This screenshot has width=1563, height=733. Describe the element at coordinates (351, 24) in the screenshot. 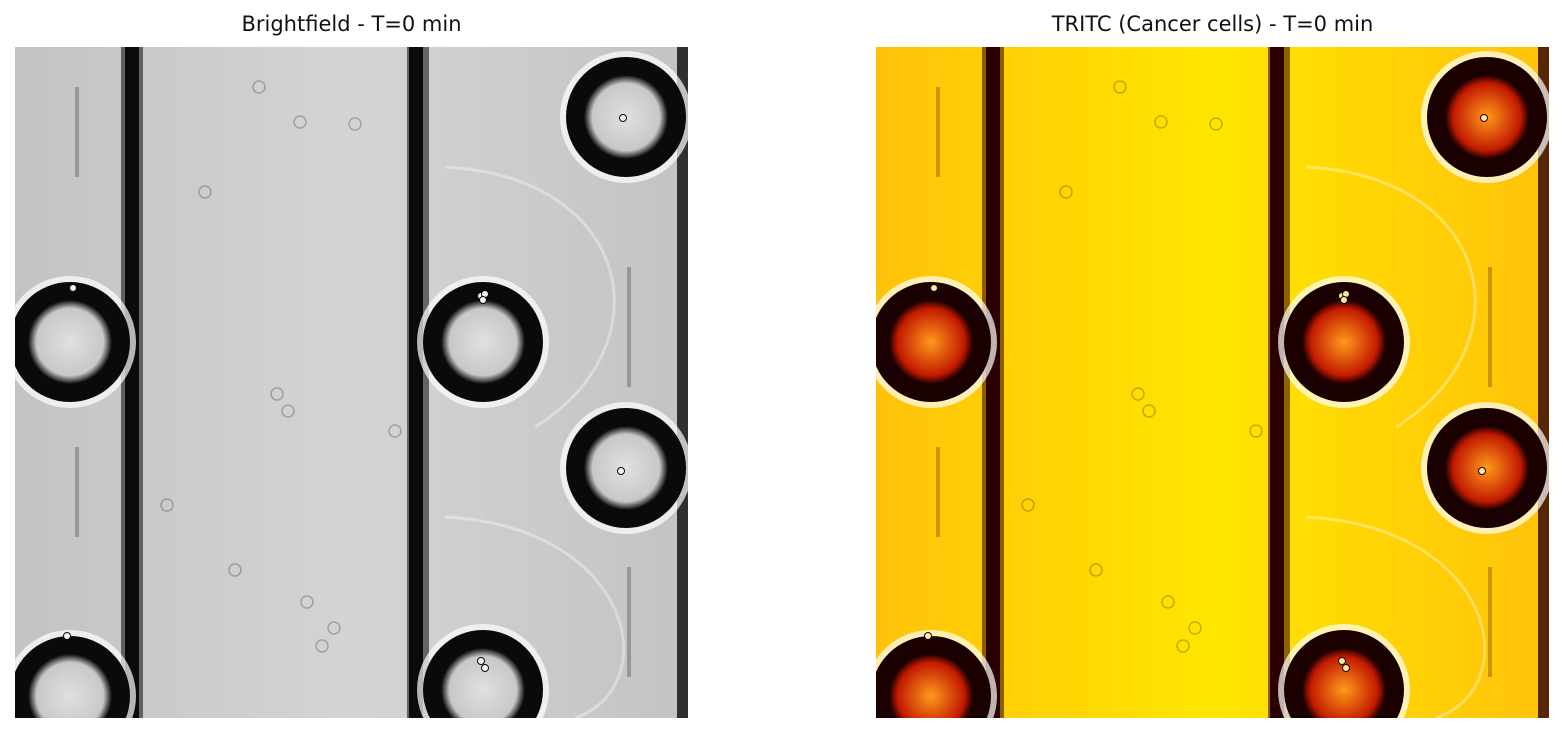

I see `brightfield-panel-title: Brightfield - T=0 min` at that location.